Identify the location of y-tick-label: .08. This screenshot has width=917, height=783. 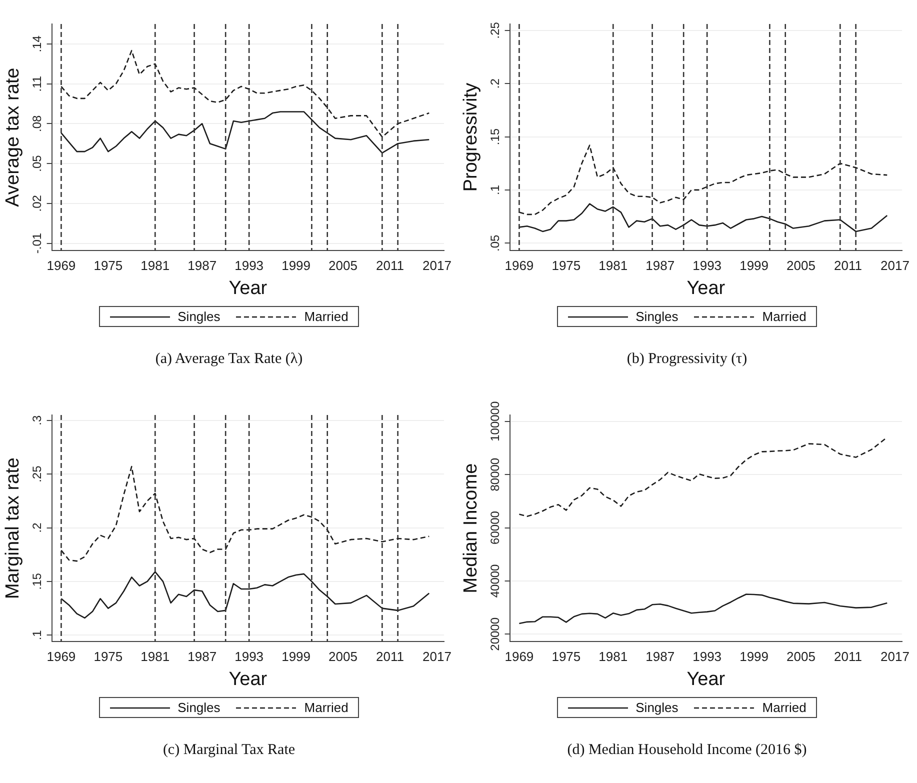
(37, 123).